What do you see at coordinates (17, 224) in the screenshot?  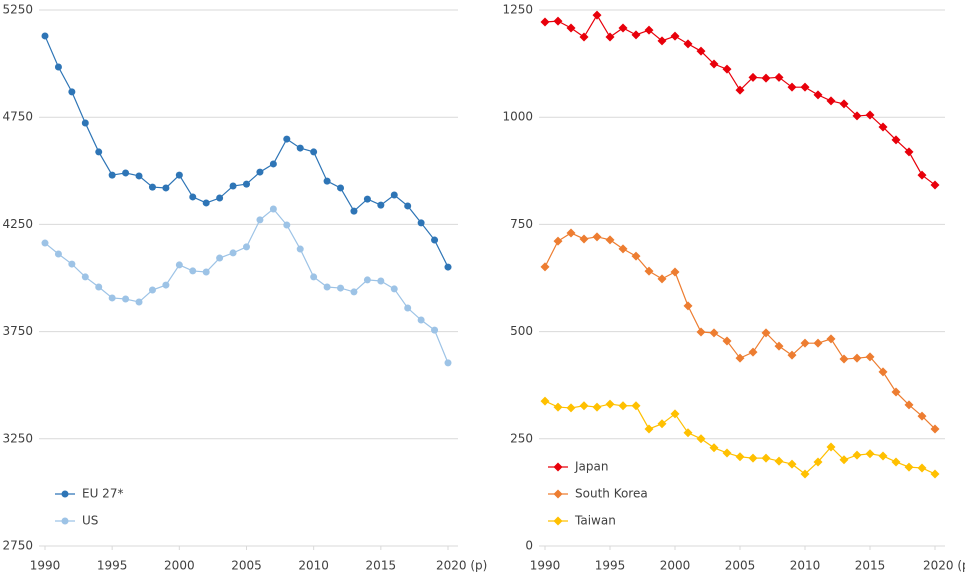 I see `y-tick-label: 4250` at bounding box center [17, 224].